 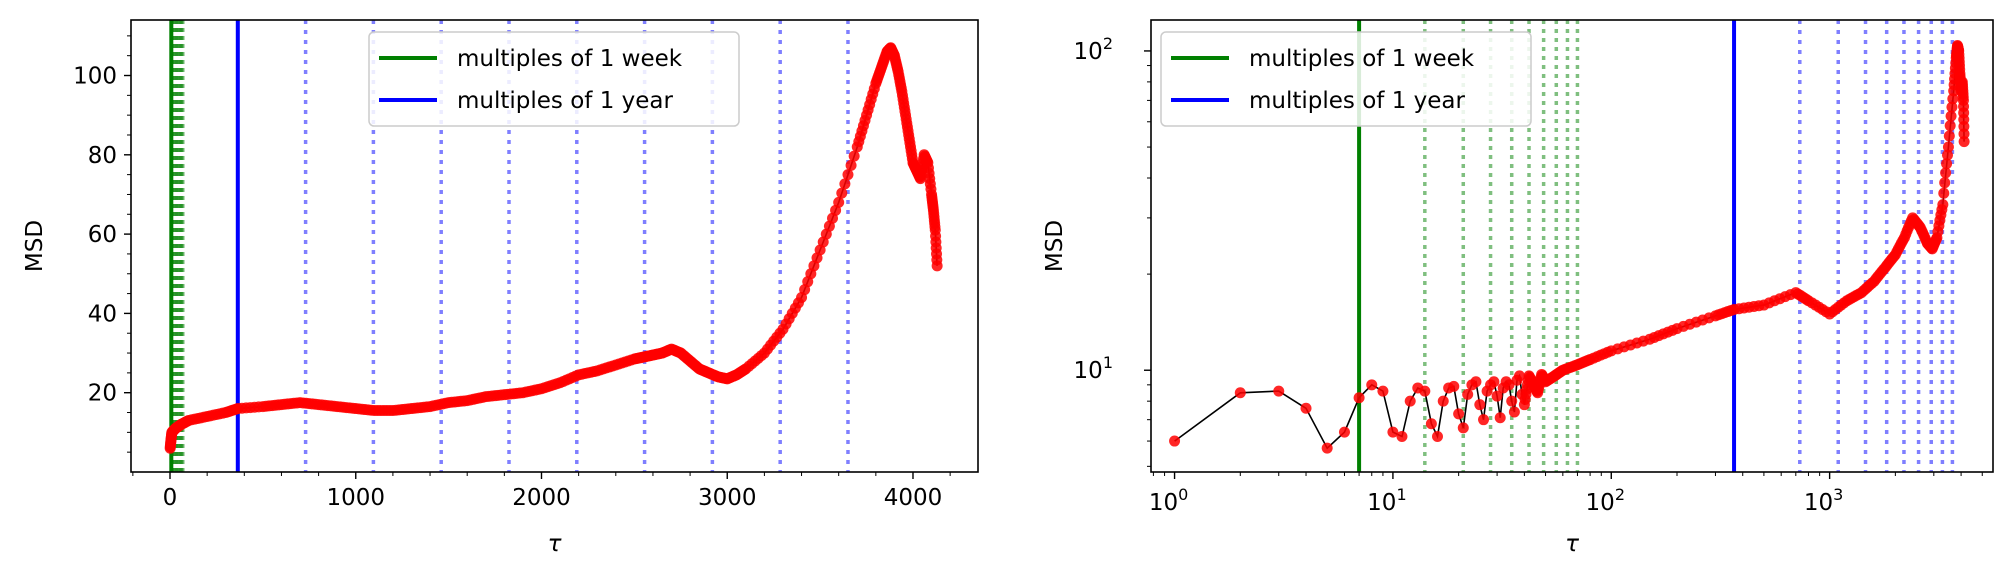 I want to click on x-tick-label: 10¹, so click(x=1386, y=500).